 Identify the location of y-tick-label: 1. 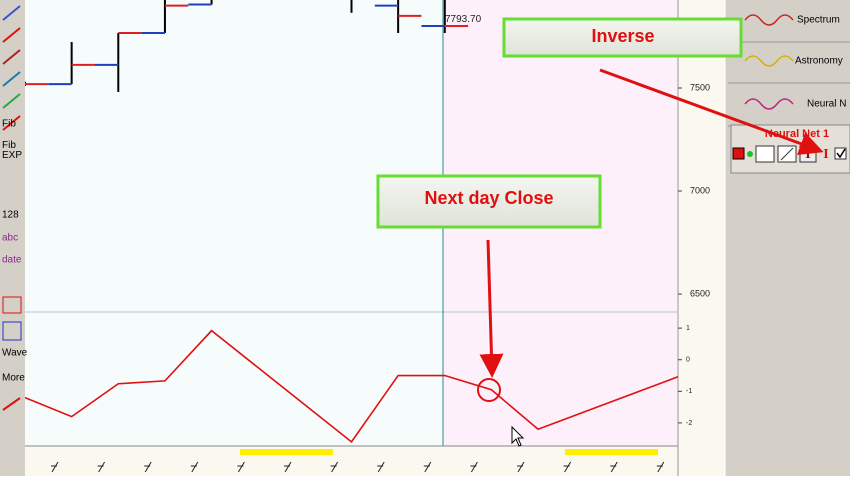
(688, 328).